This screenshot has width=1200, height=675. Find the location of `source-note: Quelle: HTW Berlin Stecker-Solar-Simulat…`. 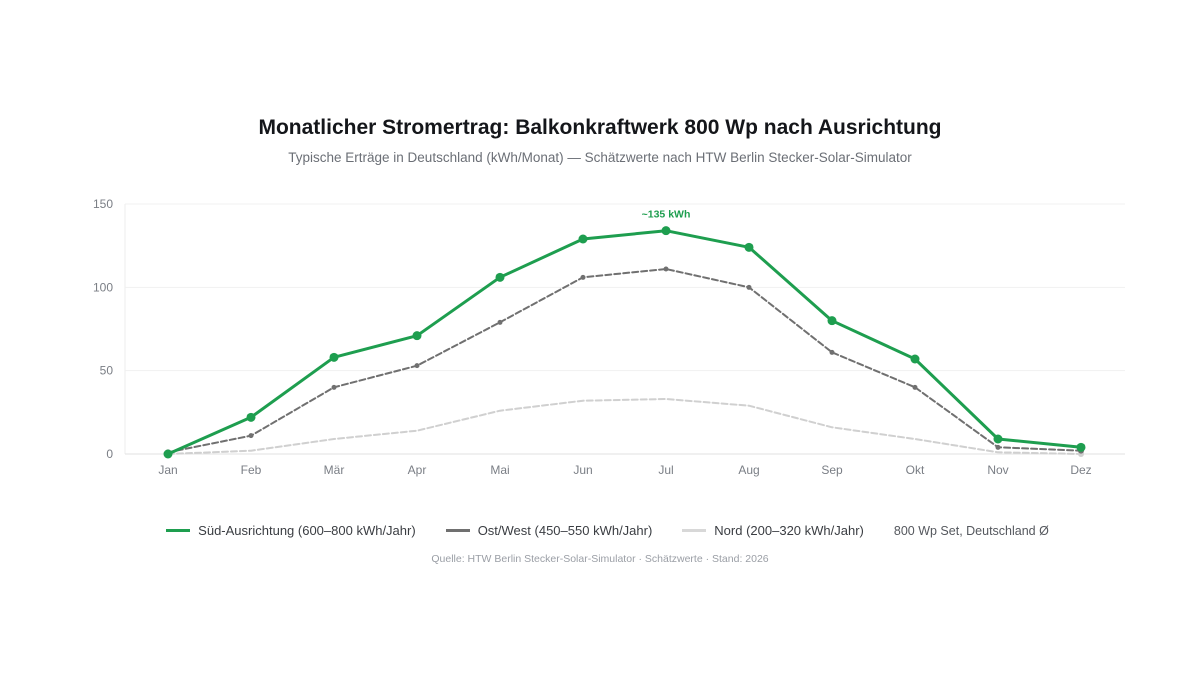

source-note: Quelle: HTW Berlin Stecker-Solar-Simulat… is located at coordinates (600, 559).